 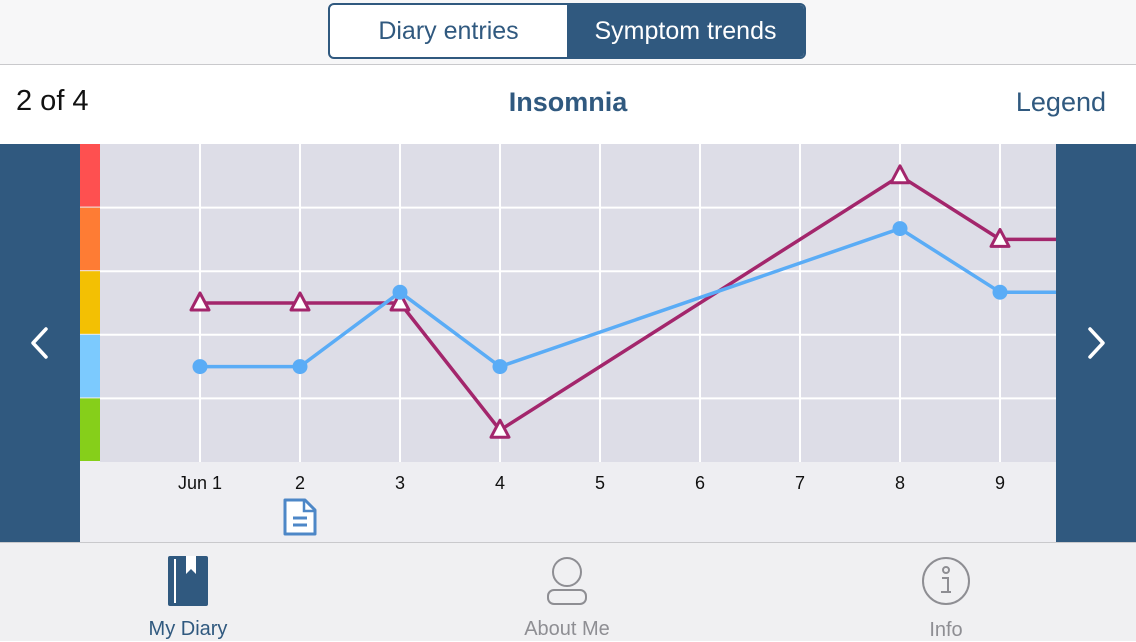 What do you see at coordinates (600, 483) in the screenshot?
I see `x-tick-label: 5` at bounding box center [600, 483].